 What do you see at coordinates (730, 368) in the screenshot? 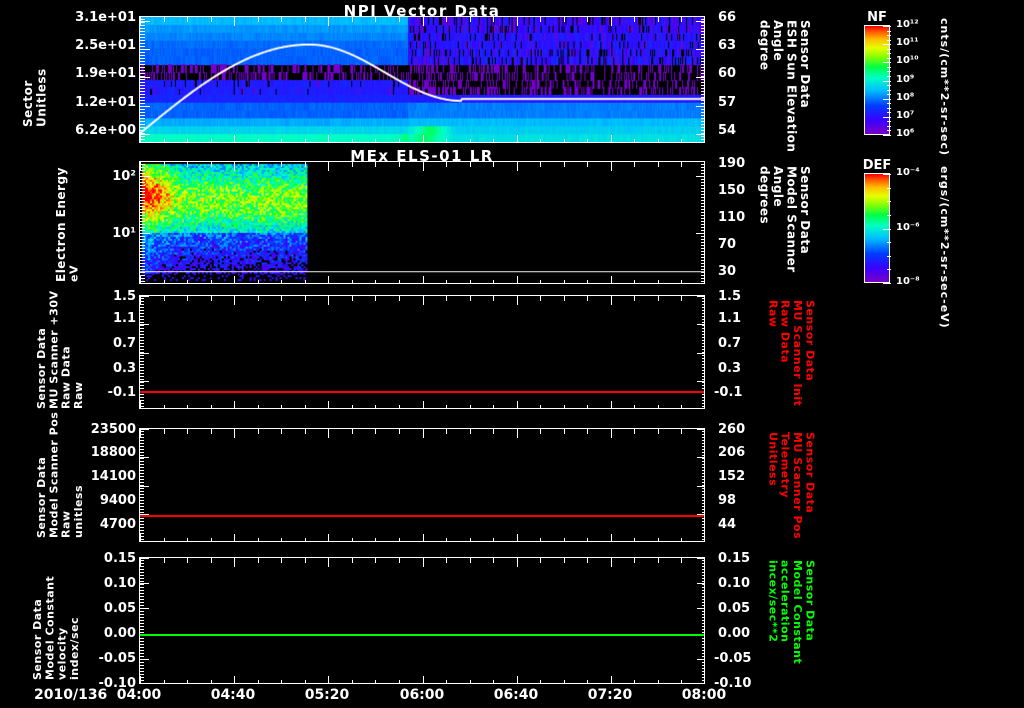
I see `panel-3-right-ytick-3: 0.3` at bounding box center [730, 368].